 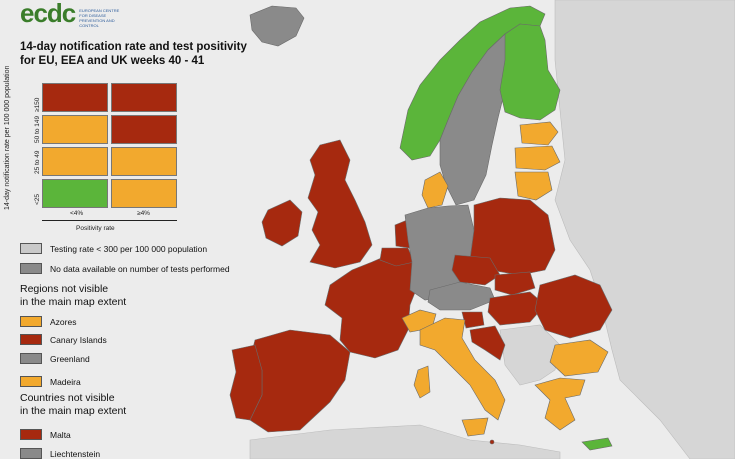 I want to click on region-finland, so click(x=530, y=72).